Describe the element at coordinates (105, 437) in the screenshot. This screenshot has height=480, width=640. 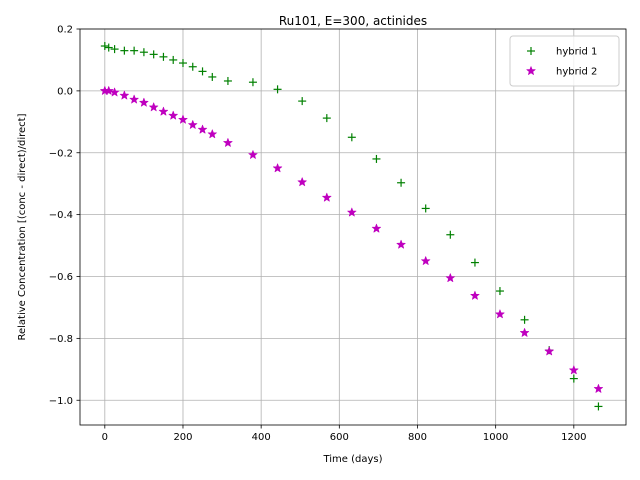
I see `x-tick-label: 0` at that location.